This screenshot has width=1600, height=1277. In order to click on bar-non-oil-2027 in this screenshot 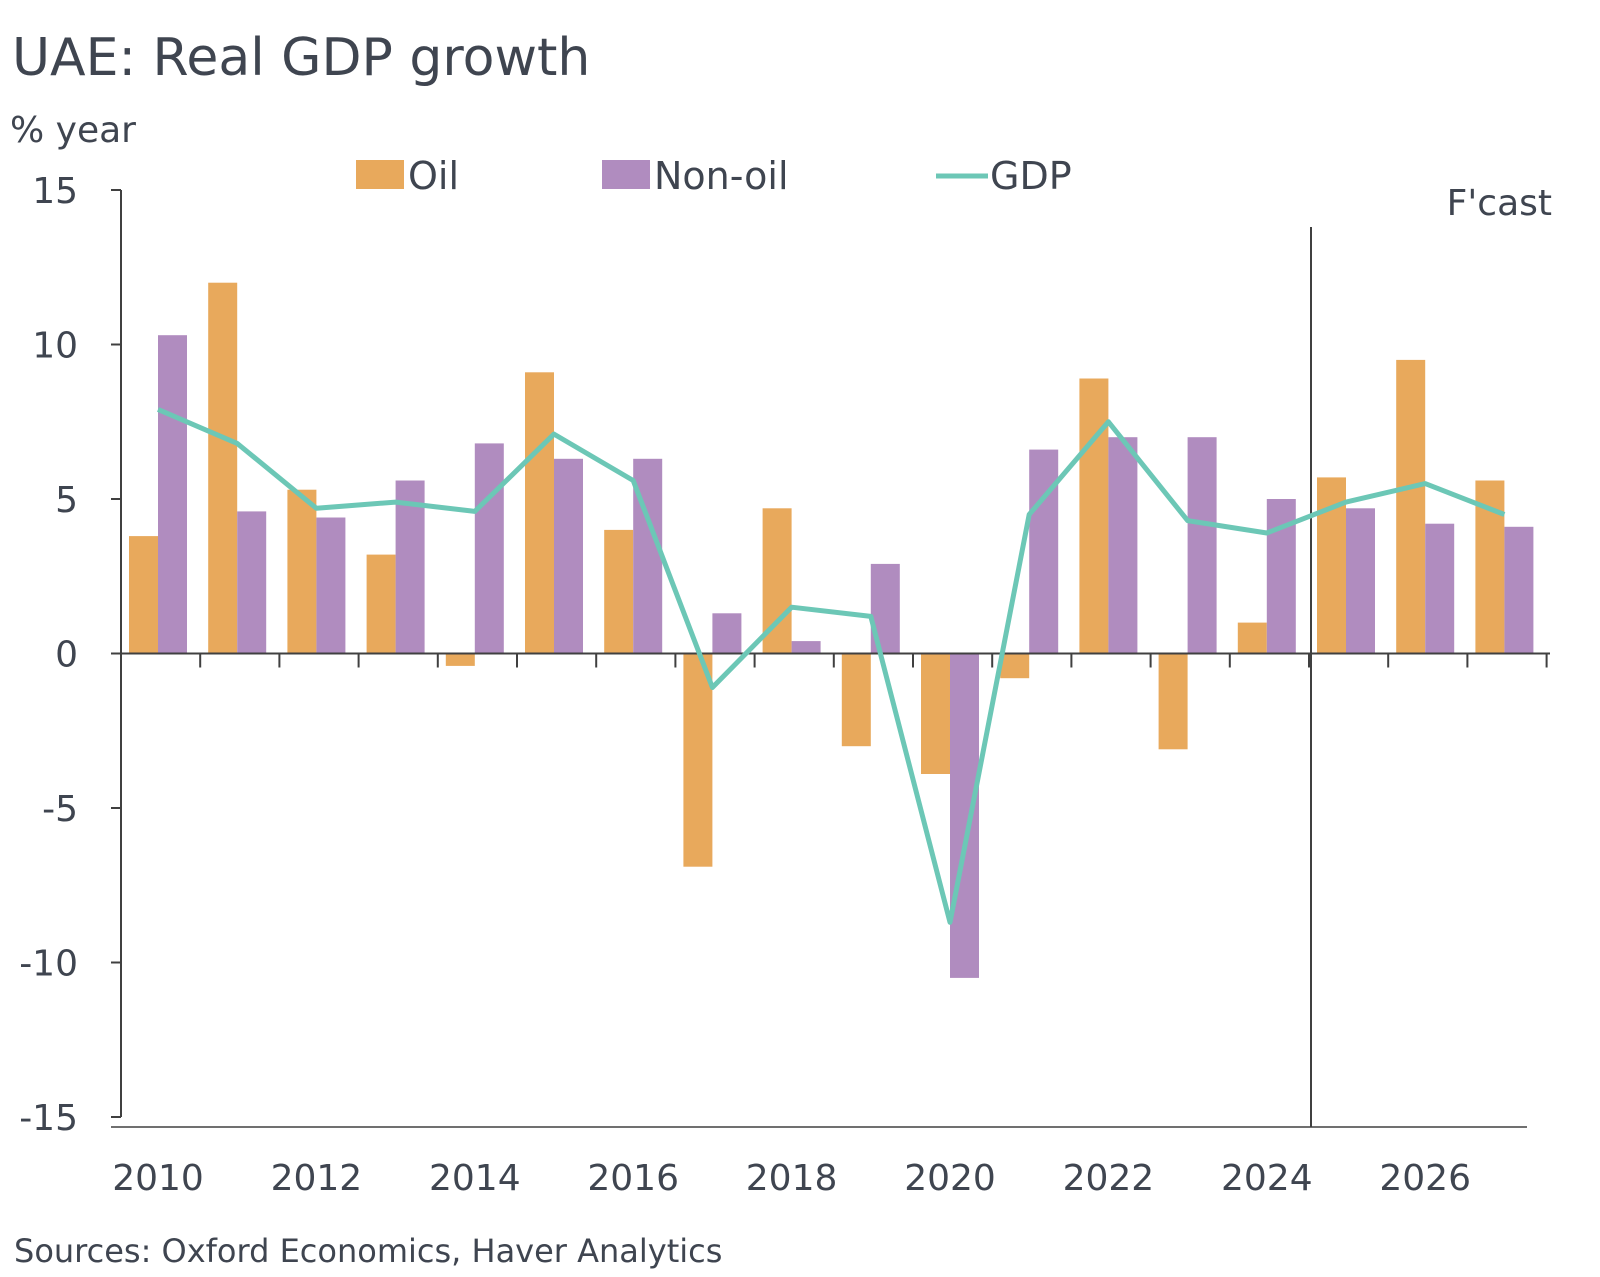, I will do `click(1519, 590)`.